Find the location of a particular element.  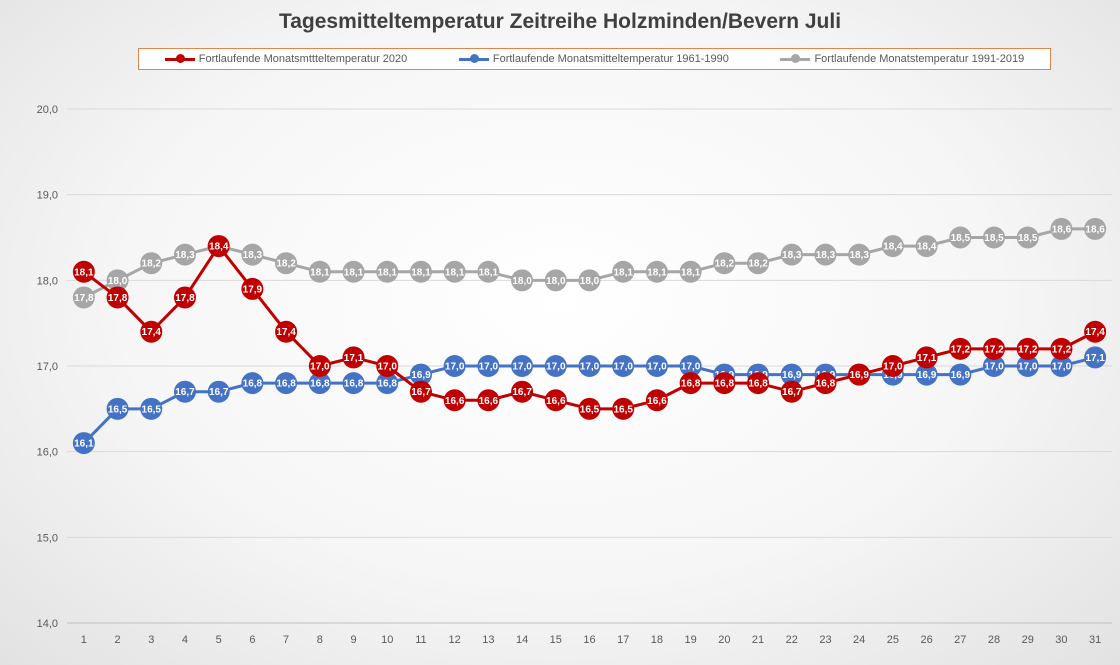

x-tick-label: 8 is located at coordinates (320, 640).